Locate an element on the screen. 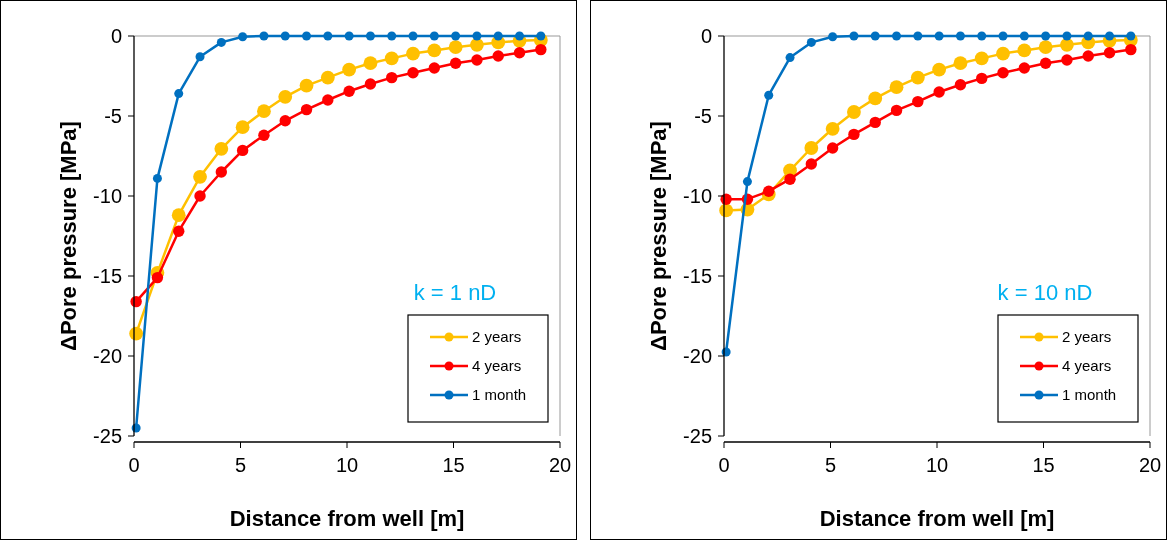  x-tick-label: 10 is located at coordinates (937, 465).